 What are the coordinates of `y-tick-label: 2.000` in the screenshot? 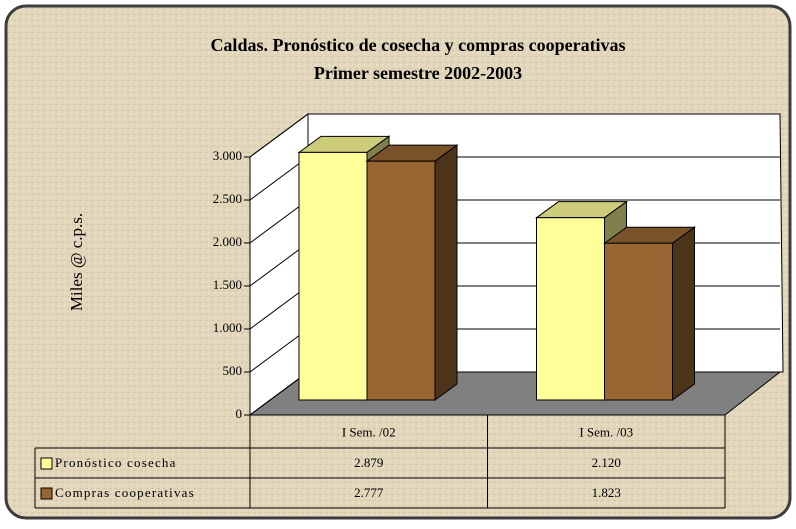 It's located at (227, 241).